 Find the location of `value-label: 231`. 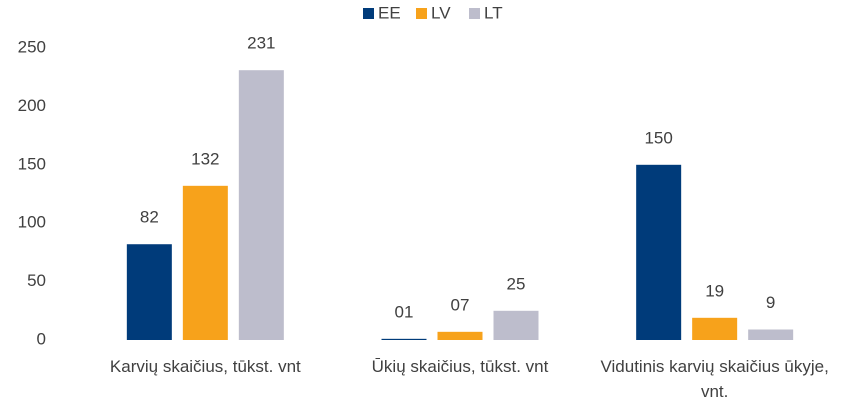

value-label: 231 is located at coordinates (261, 43).